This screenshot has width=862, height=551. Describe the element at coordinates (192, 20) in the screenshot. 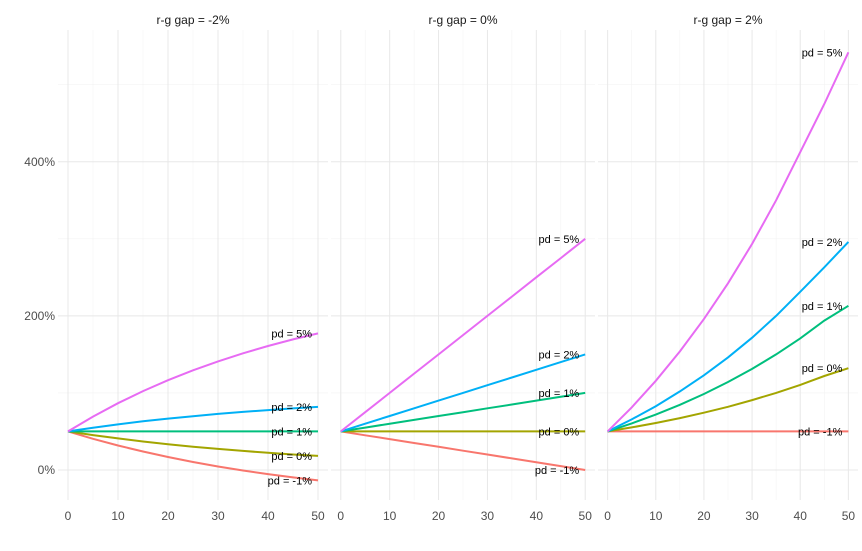

I see `facet-title: r-g gap = -2%` at that location.